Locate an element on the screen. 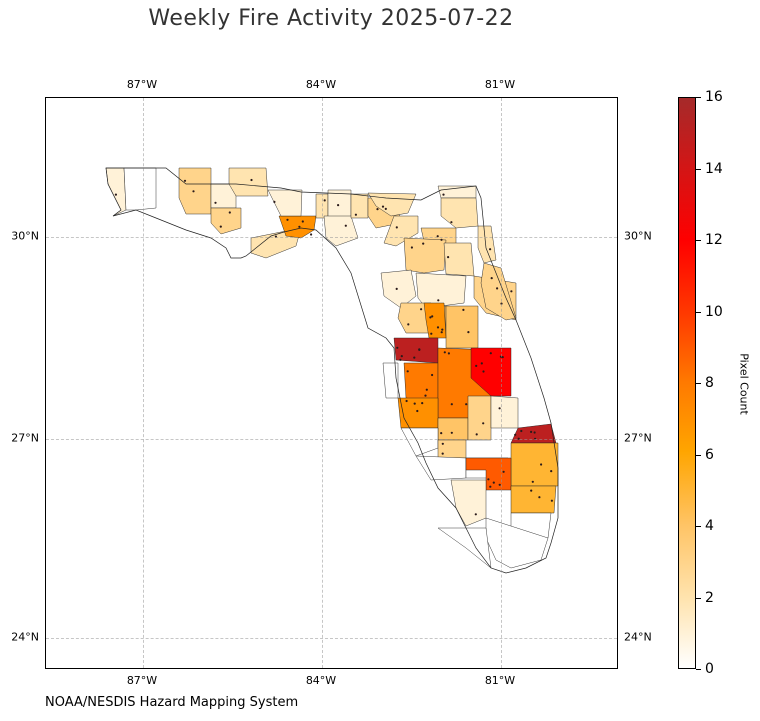 The width and height of the screenshot is (760, 721). county-putnam is located at coordinates (459, 259).